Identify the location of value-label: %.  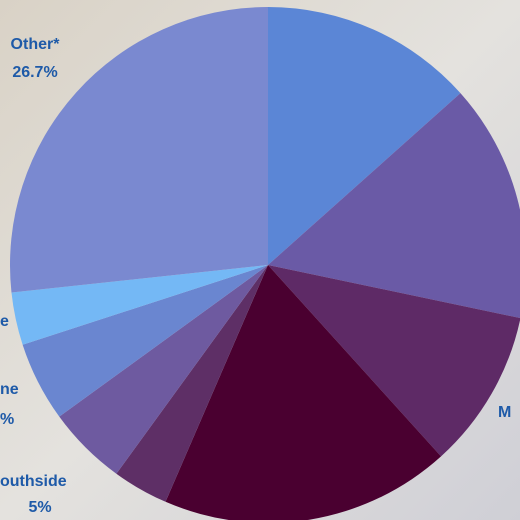
(7, 419).